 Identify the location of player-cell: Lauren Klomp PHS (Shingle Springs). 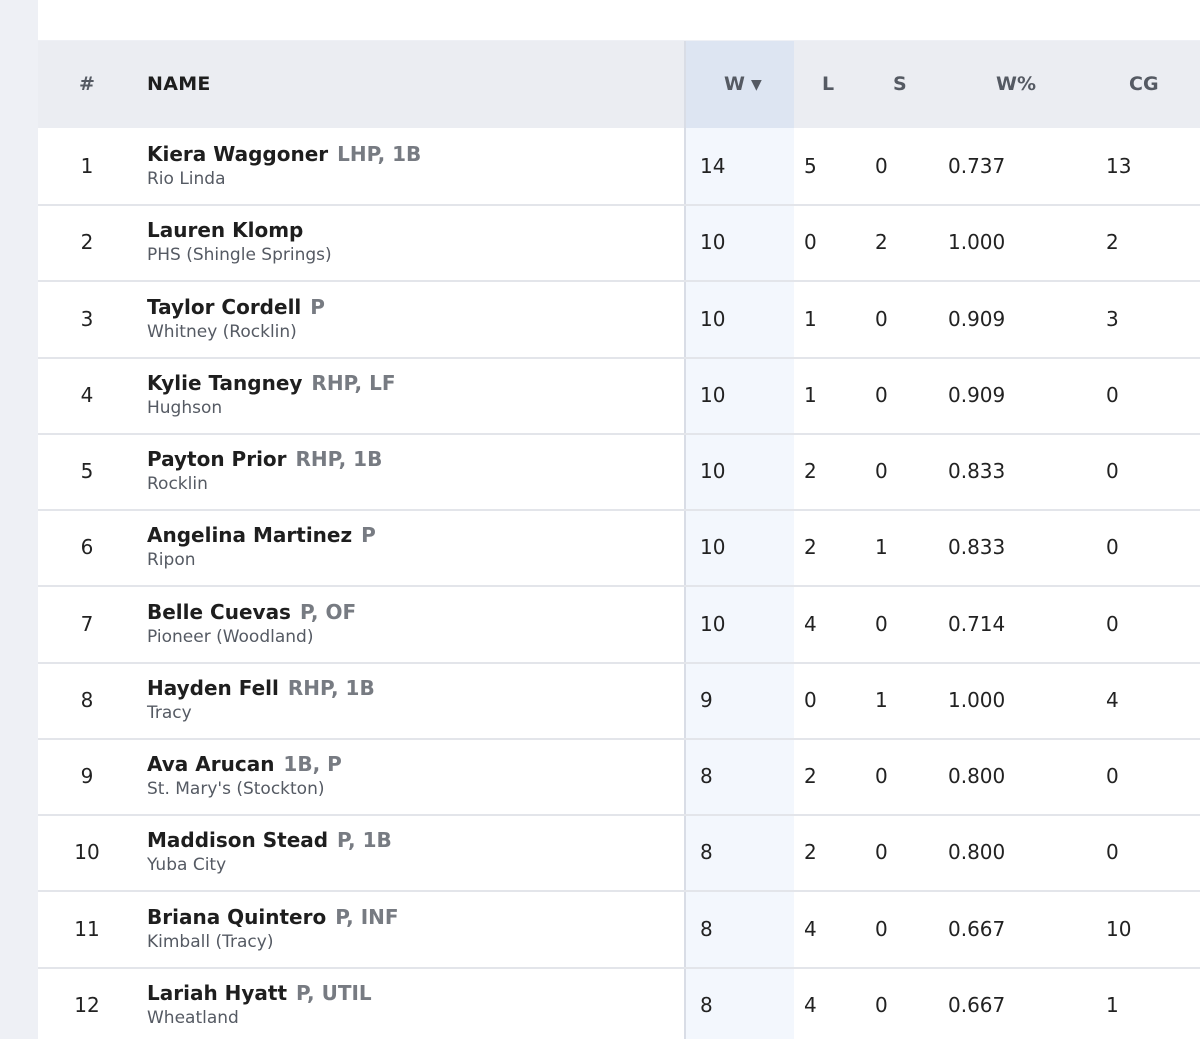
(239, 242).